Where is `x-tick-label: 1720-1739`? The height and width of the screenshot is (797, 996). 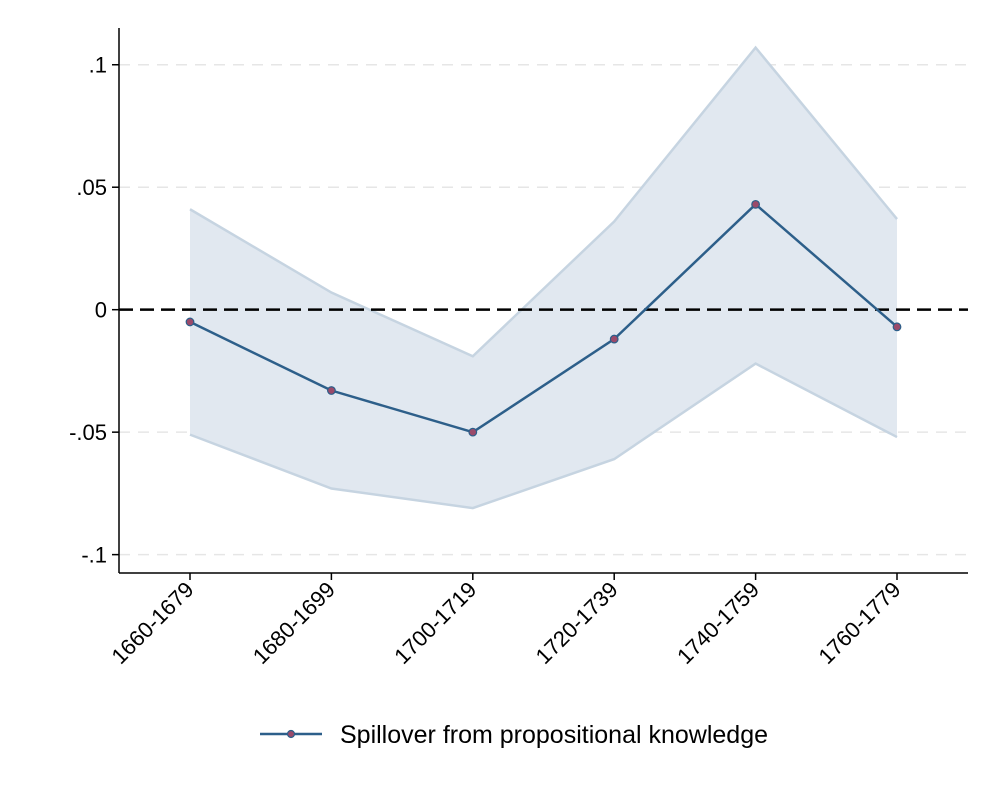 x-tick-label: 1720-1739 is located at coordinates (577, 623).